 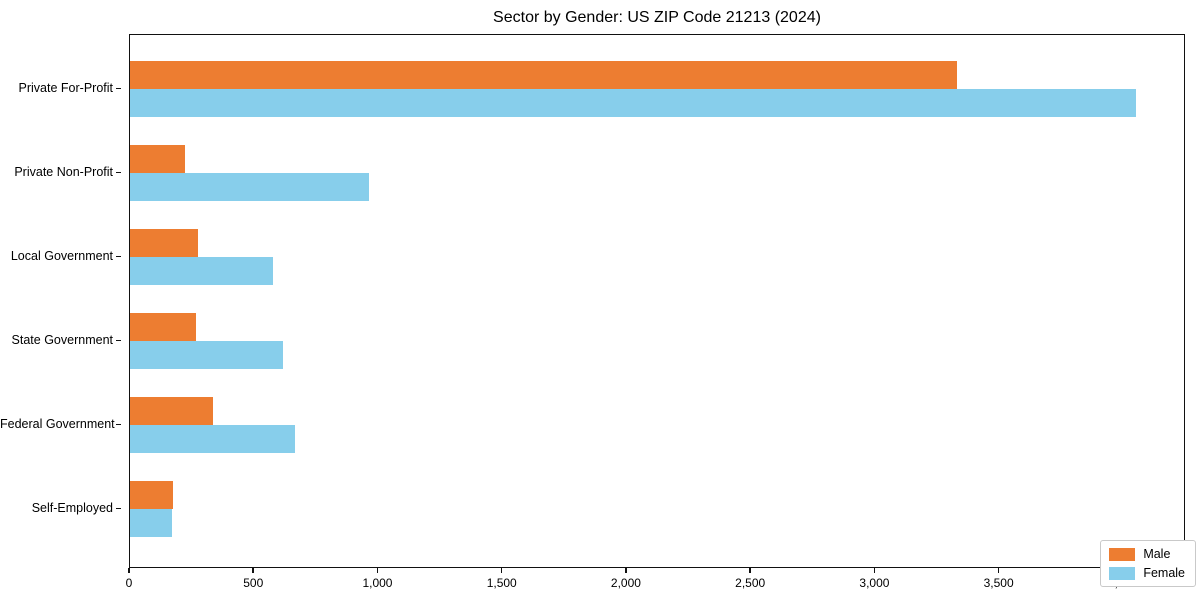 What do you see at coordinates (998, 583) in the screenshot?
I see `x-tick-label-7: 3,500` at bounding box center [998, 583].